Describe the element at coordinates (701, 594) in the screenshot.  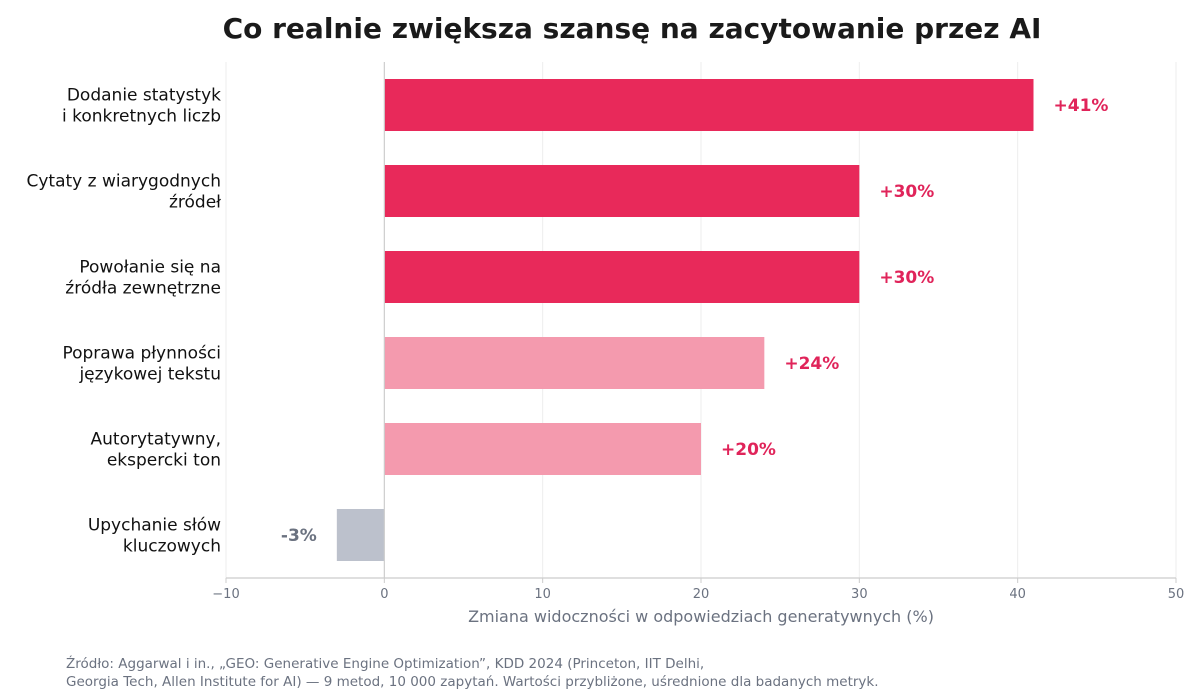
I see `x-tick-label: 20` at that location.